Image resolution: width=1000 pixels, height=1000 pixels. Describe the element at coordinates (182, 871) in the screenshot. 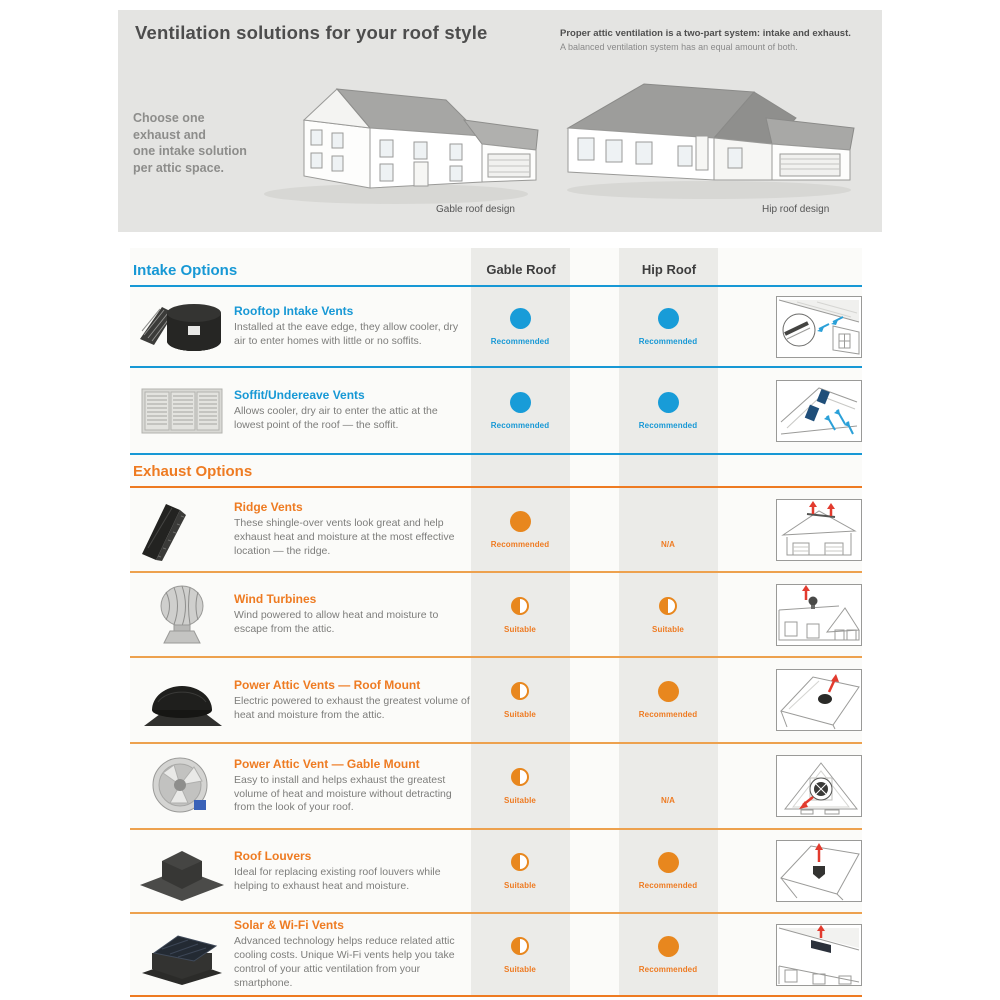

I see `roof-louvers-product-image` at that location.